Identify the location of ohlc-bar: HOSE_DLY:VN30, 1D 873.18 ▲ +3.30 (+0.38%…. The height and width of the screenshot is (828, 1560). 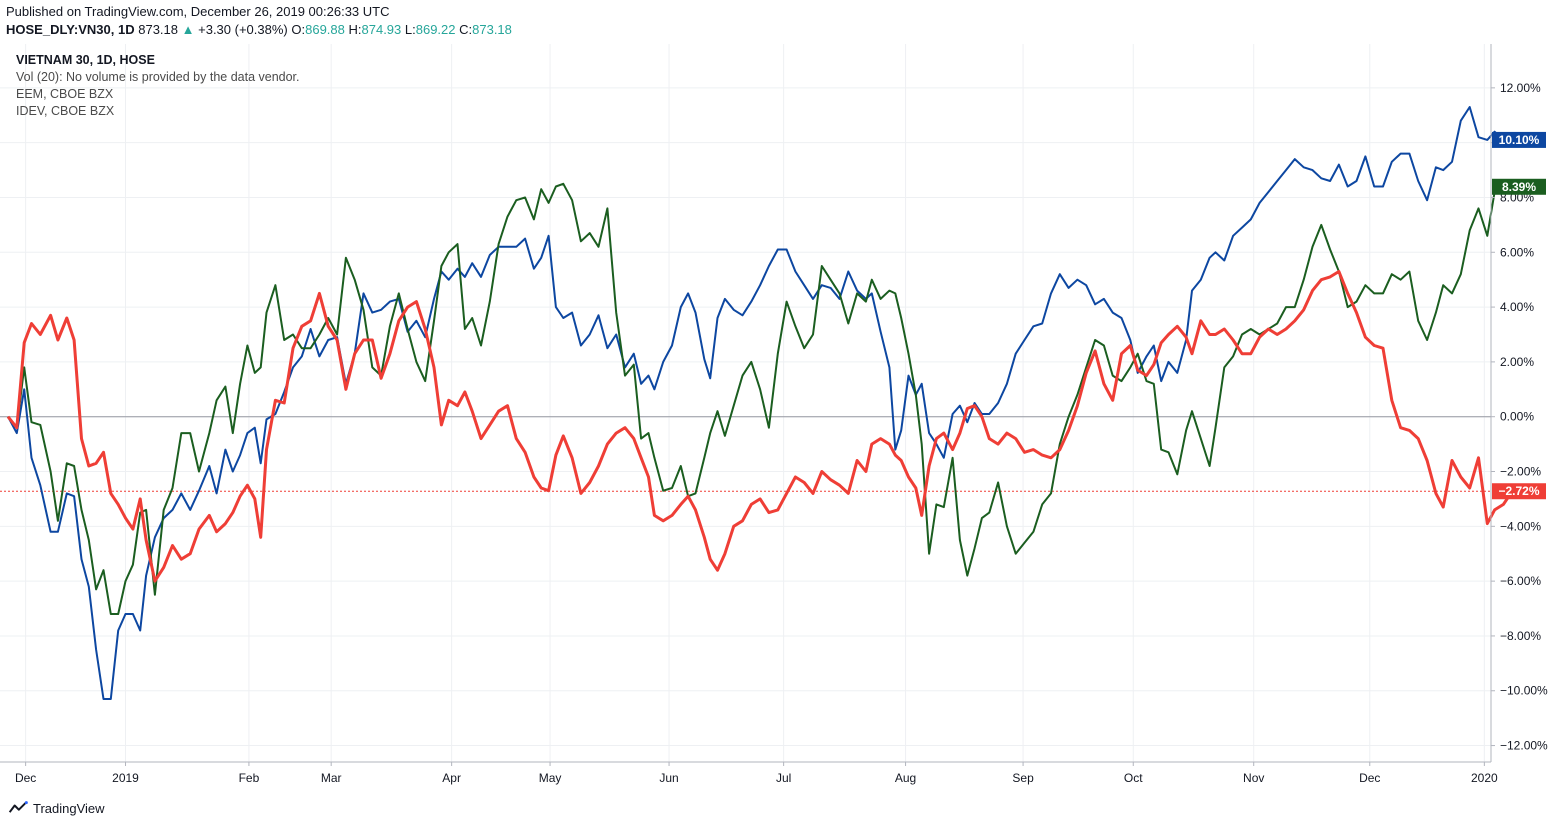
(259, 29).